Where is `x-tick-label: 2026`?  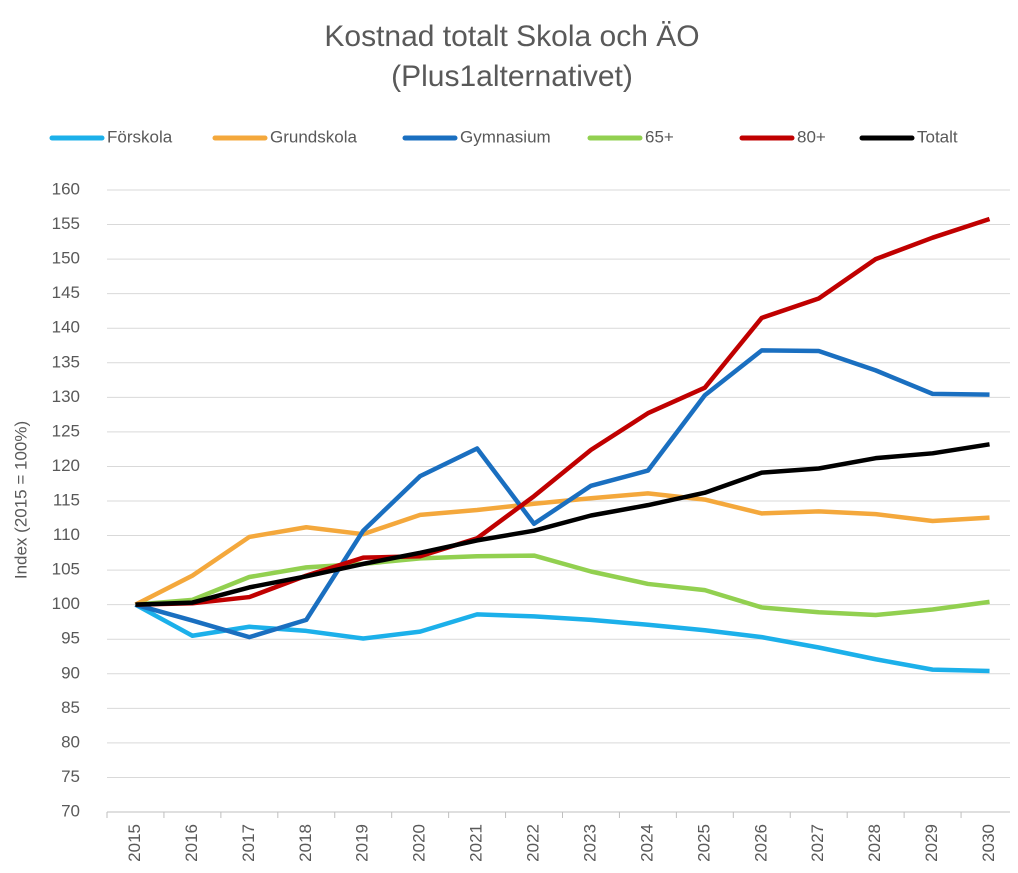 x-tick-label: 2026 is located at coordinates (760, 843).